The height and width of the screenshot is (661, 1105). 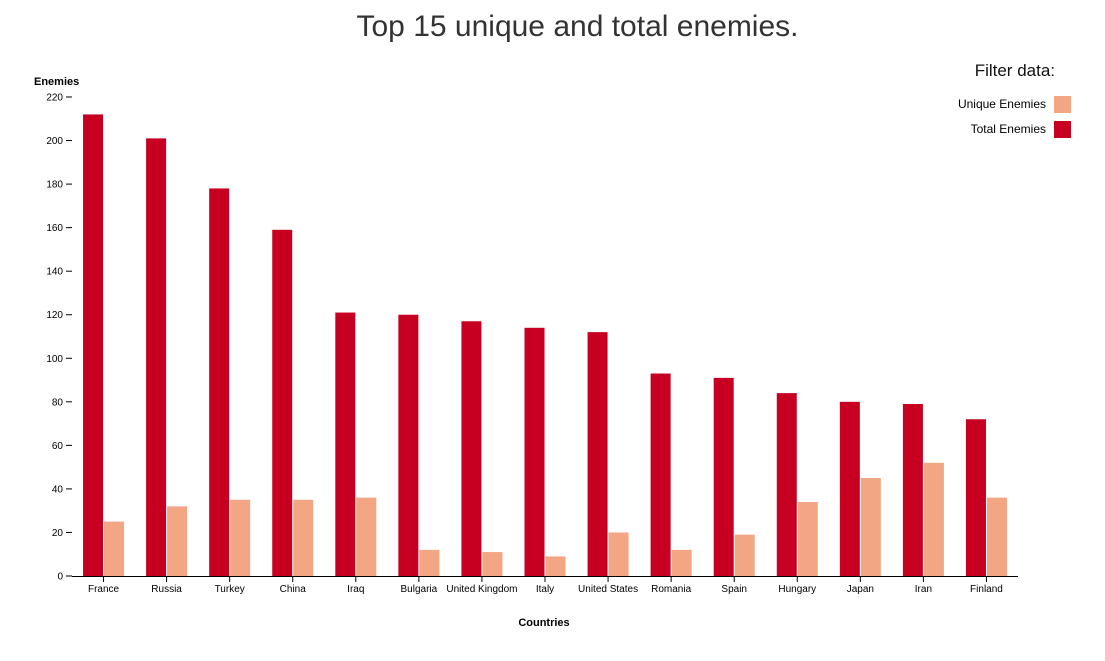 I want to click on bar-total-enemies-russia, so click(x=156, y=357).